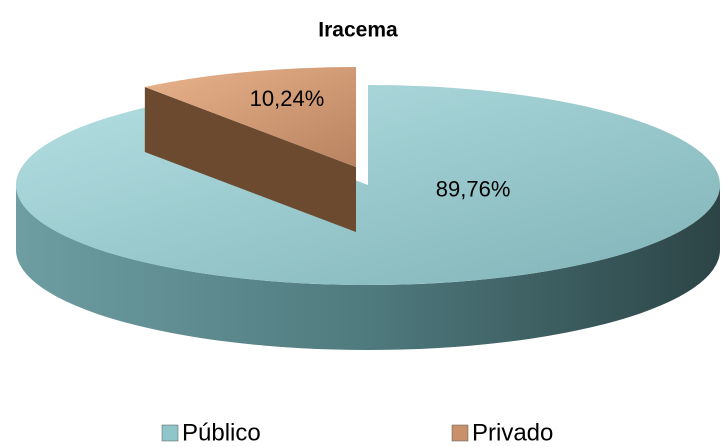 The image size is (721, 447). Describe the element at coordinates (358, 30) in the screenshot. I see `chart-title: Iracema` at that location.